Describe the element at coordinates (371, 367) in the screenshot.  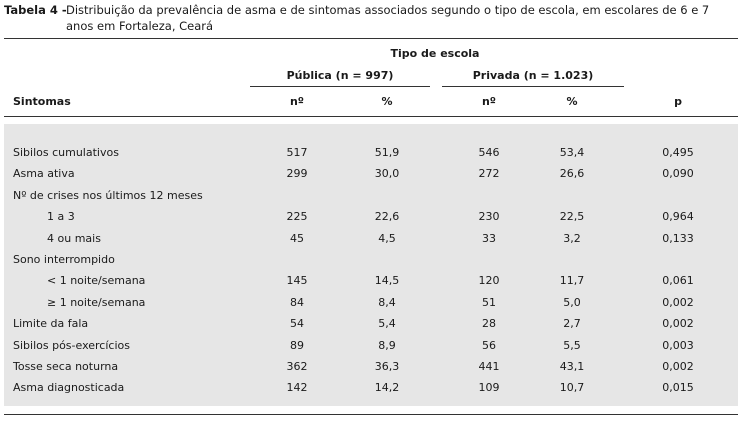
I see `table-row: Tosse seca noturna 362 36,3 441 43,1 0,002` at that location.